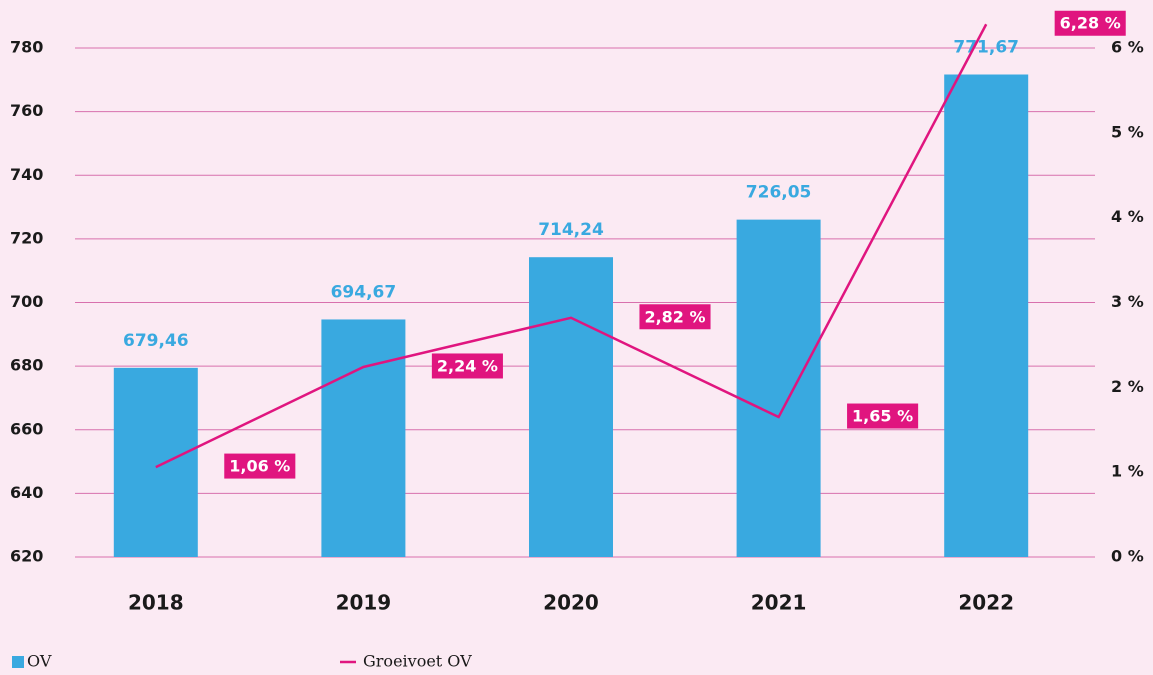 This screenshot has height=675, width=1153. I want to click on bar-label: 771,67, so click(986, 47).